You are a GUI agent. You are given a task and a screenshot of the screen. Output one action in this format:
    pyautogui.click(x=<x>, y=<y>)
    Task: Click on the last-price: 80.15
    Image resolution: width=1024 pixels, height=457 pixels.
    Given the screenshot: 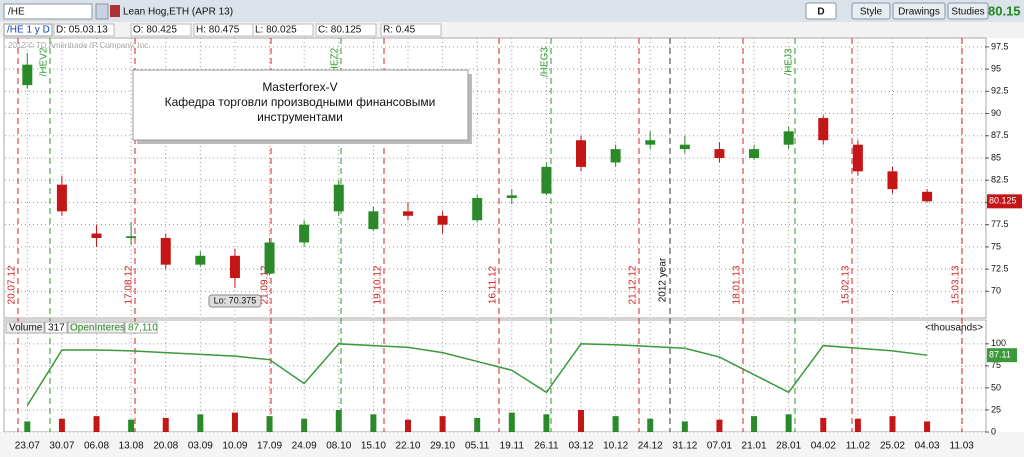 What is the action you would take?
    pyautogui.click(x=1004, y=10)
    